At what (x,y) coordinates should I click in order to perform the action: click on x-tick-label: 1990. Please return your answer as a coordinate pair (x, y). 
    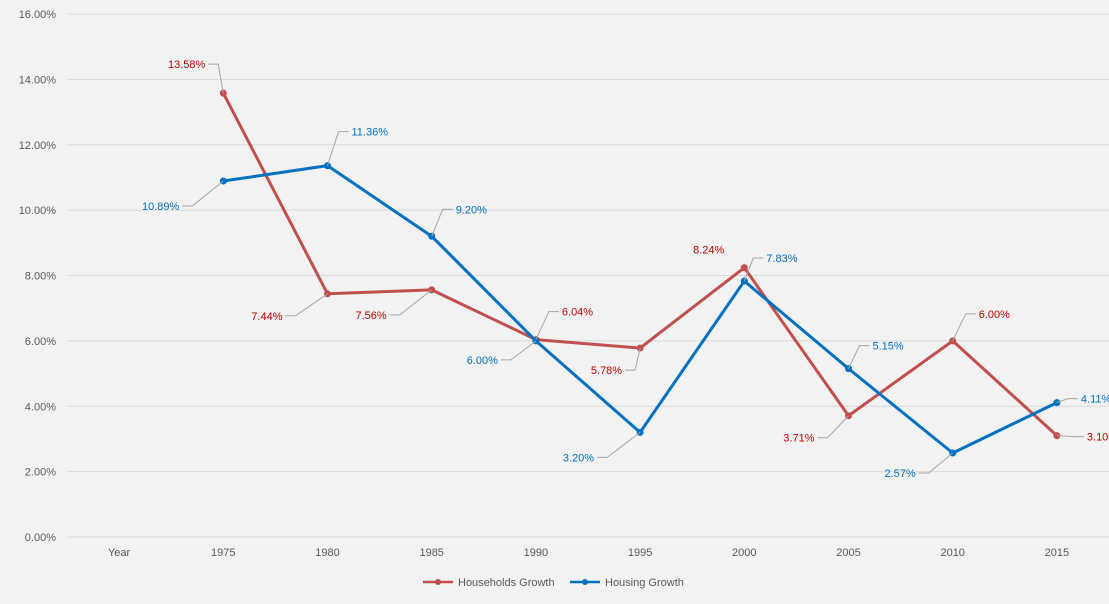
    Looking at the image, I should click on (536, 553).